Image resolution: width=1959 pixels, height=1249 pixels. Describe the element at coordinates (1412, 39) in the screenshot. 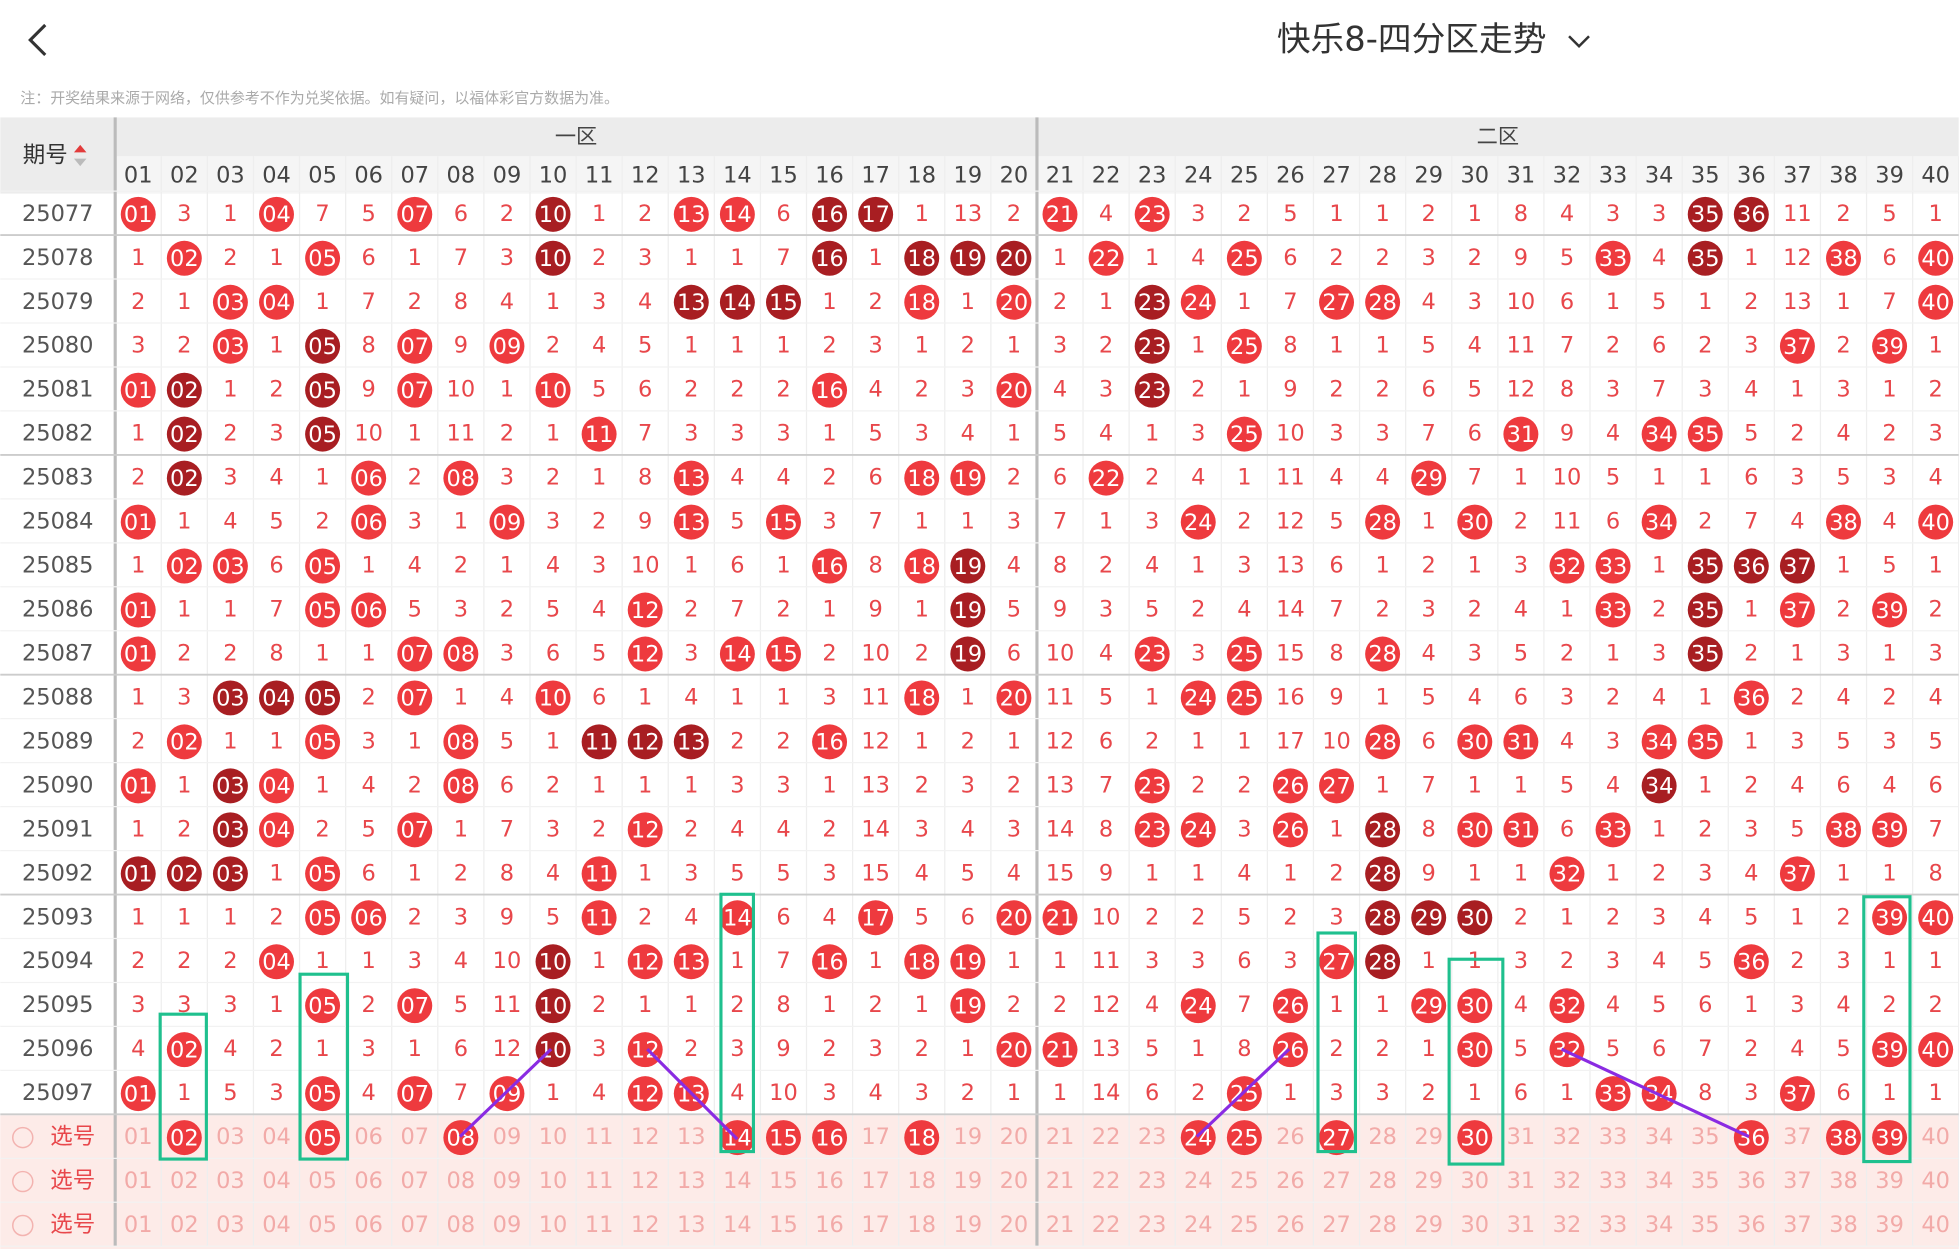

I see `page-title: 快乐8-四分区走势` at that location.